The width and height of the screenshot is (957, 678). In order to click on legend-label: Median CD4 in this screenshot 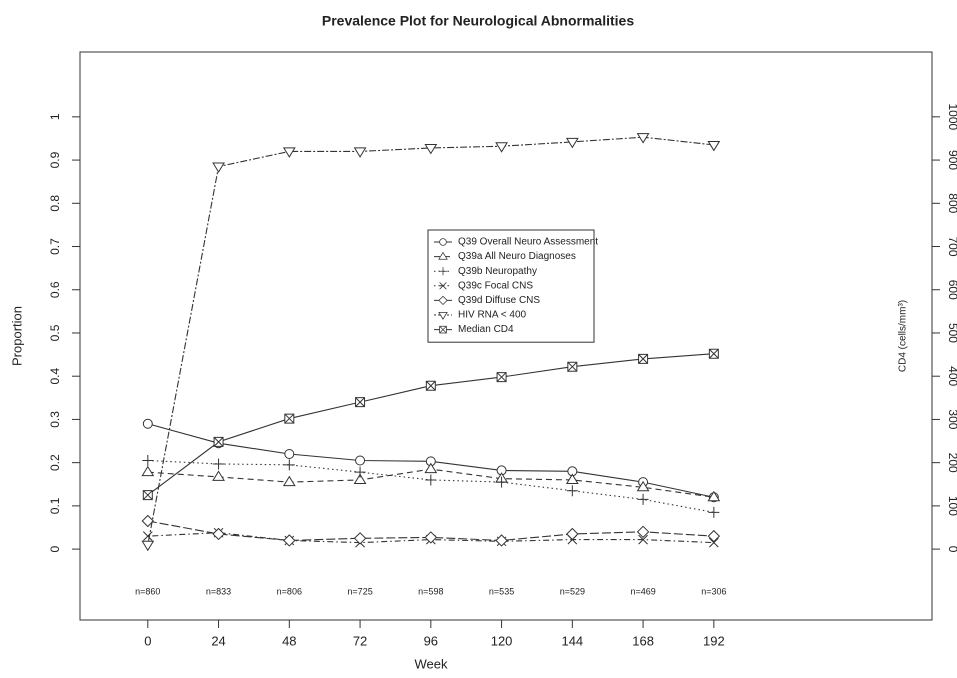, I will do `click(486, 329)`.